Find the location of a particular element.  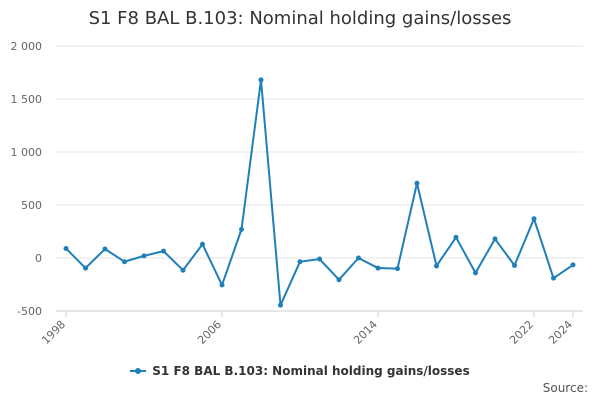

x-tick-label: 2024 is located at coordinates (560, 332).